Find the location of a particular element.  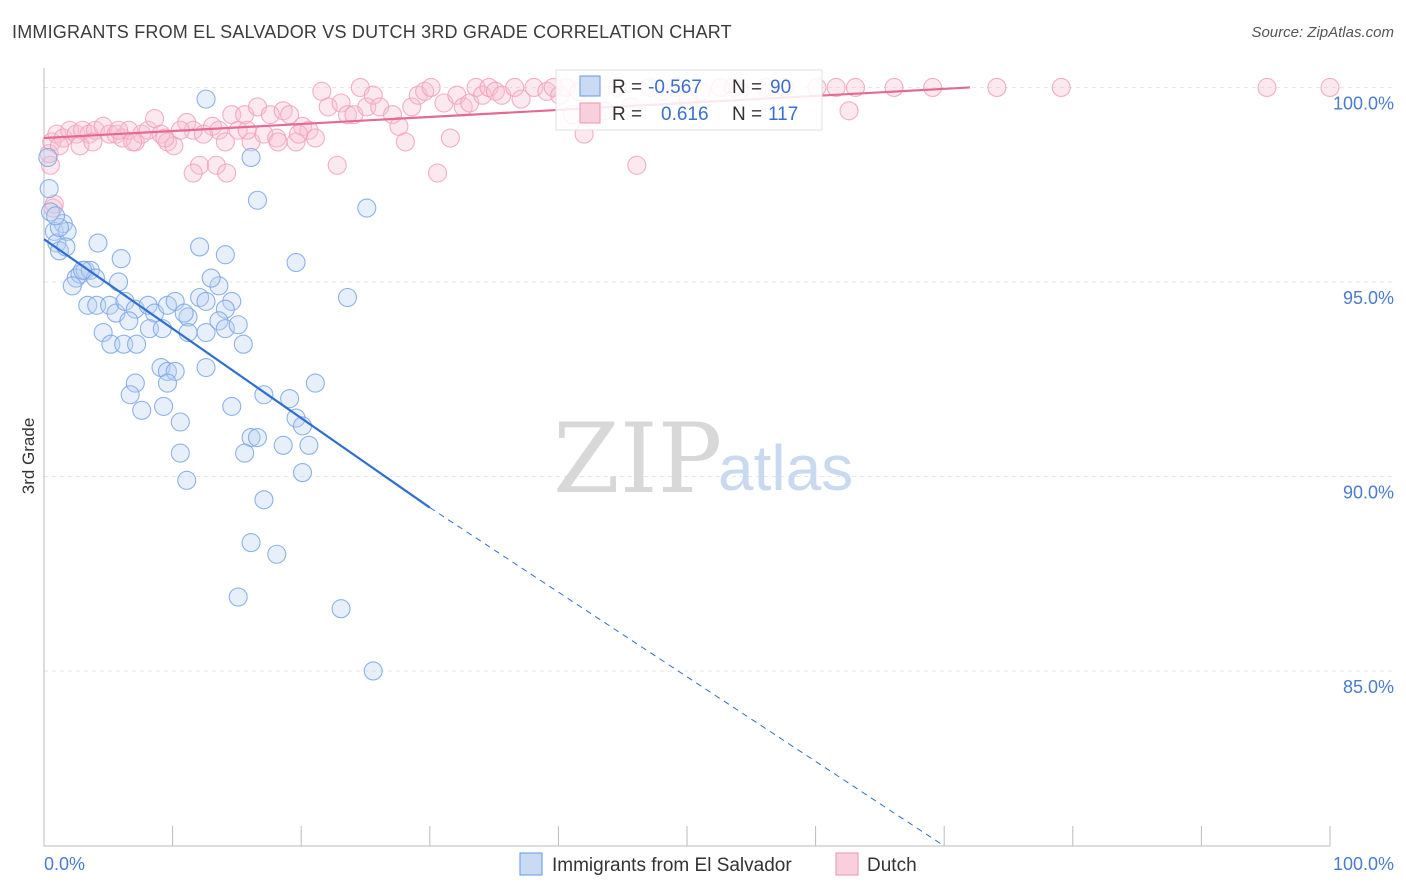

stats-r-value-1: -0.567 is located at coordinates (675, 87).